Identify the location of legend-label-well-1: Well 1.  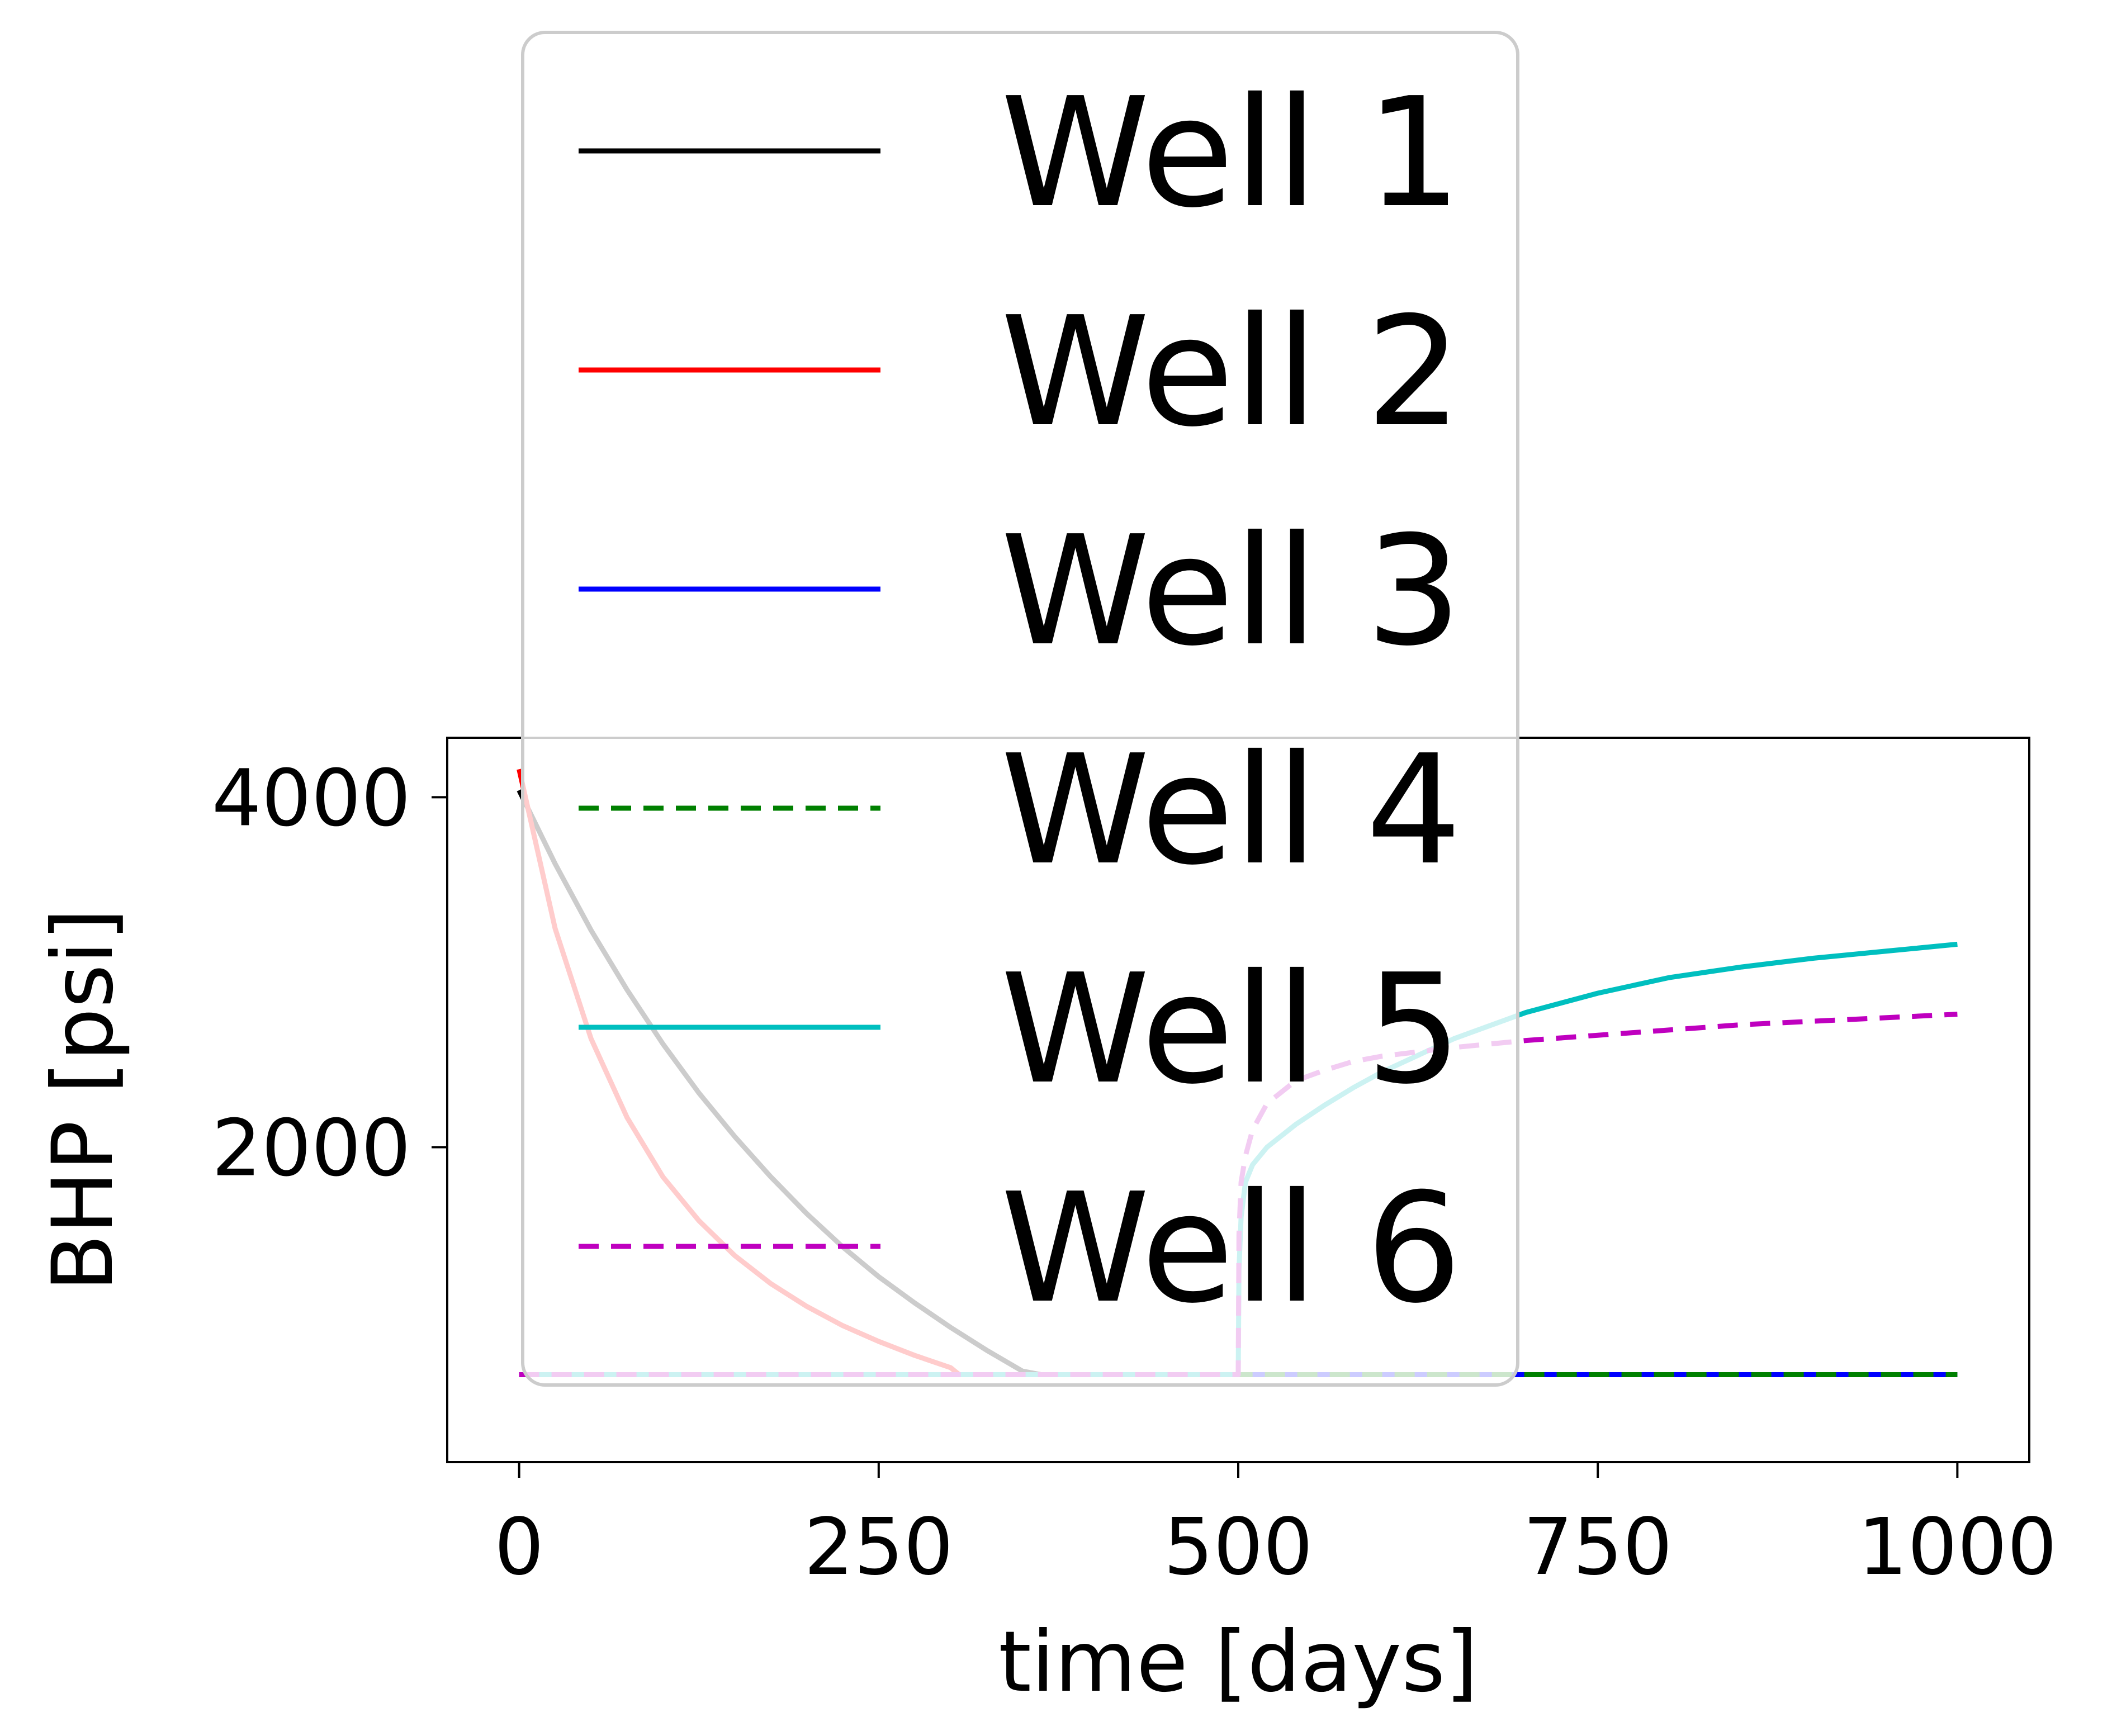
(1231, 153).